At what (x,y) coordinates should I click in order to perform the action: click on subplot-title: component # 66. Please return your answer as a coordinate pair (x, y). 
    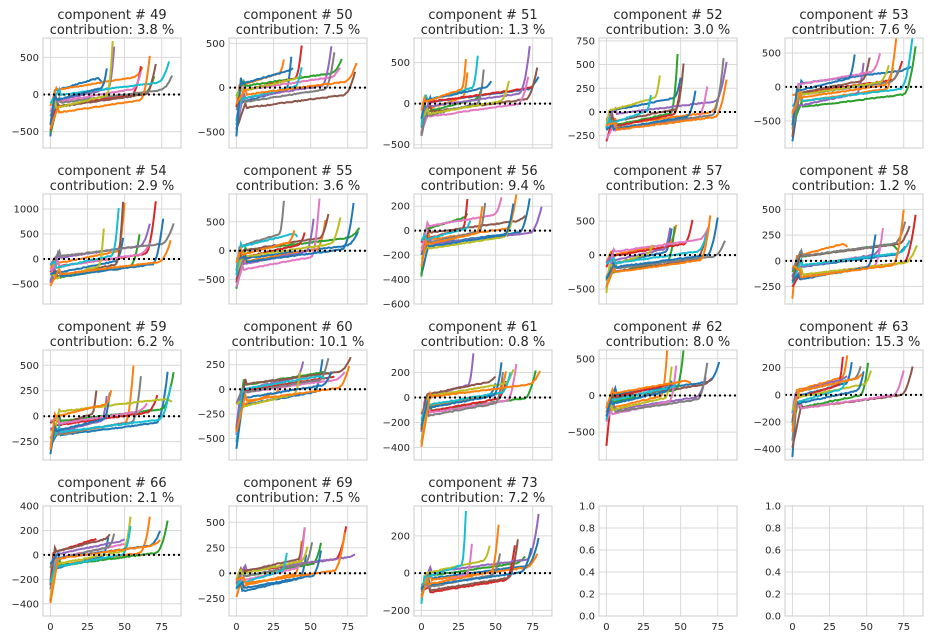
    Looking at the image, I should click on (111, 483).